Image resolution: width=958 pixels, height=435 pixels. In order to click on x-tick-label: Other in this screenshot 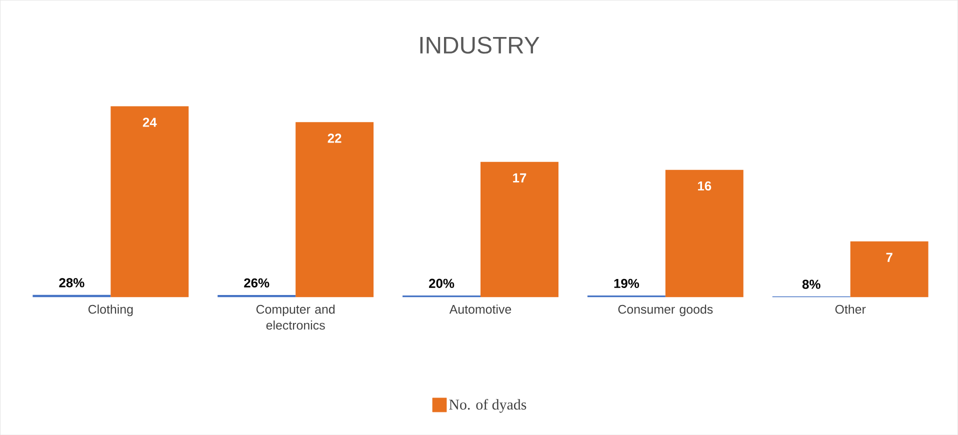, I will do `click(850, 309)`.